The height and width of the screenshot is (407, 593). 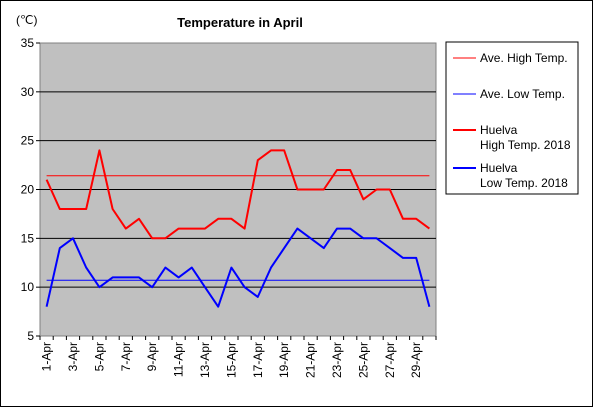 I want to click on y-tick-label: 15, so click(x=28, y=238).